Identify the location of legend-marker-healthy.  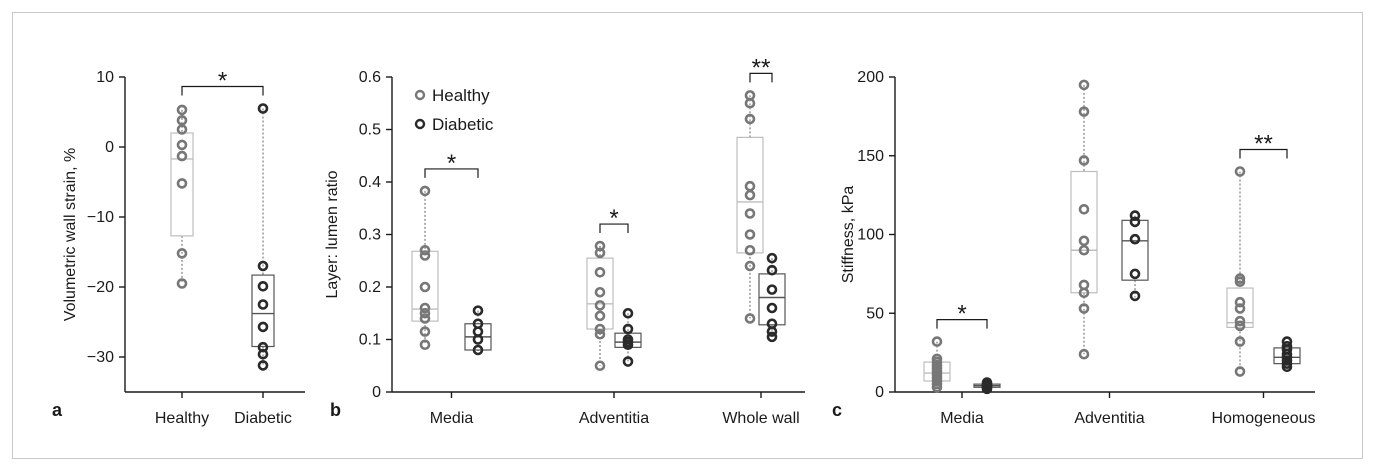
(420, 95).